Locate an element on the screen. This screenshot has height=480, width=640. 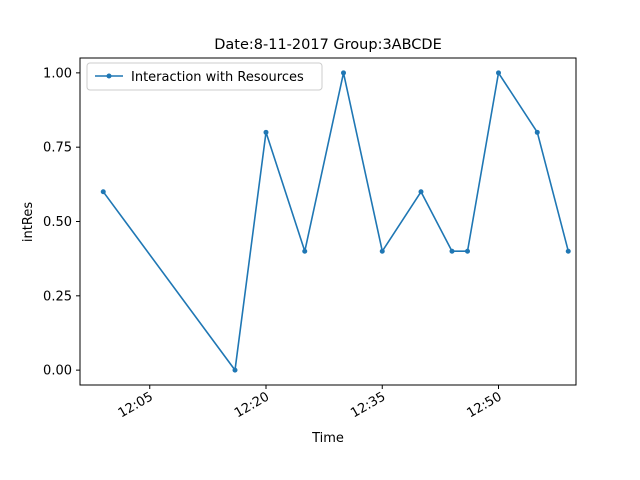
y-tick-label: 0.25 is located at coordinates (57, 296).